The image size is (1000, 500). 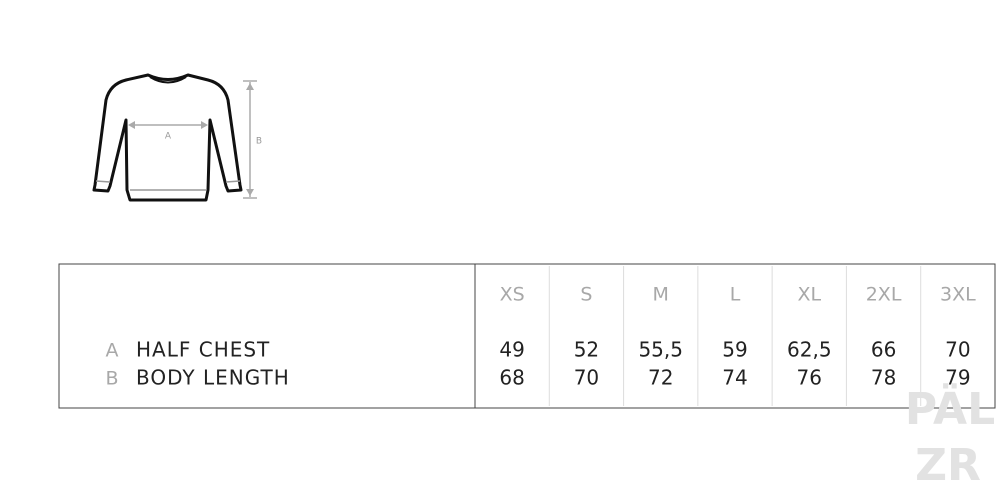 I want to click on cell-value: 74, so click(x=734, y=378).